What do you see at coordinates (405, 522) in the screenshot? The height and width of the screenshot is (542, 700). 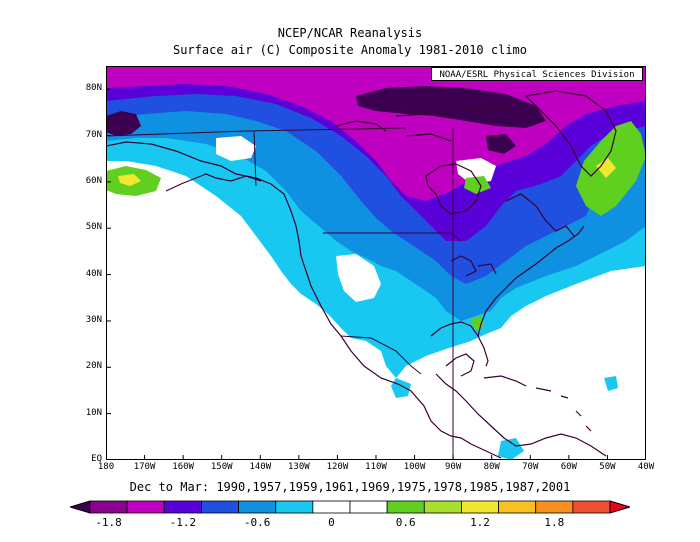 I see `colorbar-label: 0.6` at bounding box center [405, 522].